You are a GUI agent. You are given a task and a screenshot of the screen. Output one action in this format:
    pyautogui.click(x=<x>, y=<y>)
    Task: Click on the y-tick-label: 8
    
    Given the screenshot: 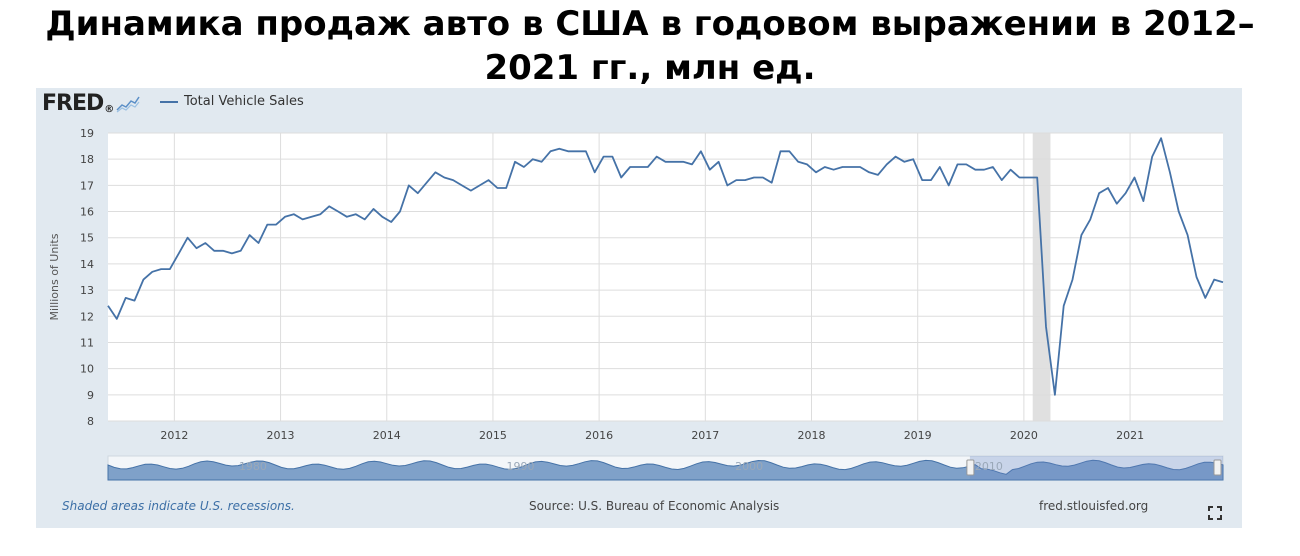 What is the action you would take?
    pyautogui.click(x=90, y=421)
    